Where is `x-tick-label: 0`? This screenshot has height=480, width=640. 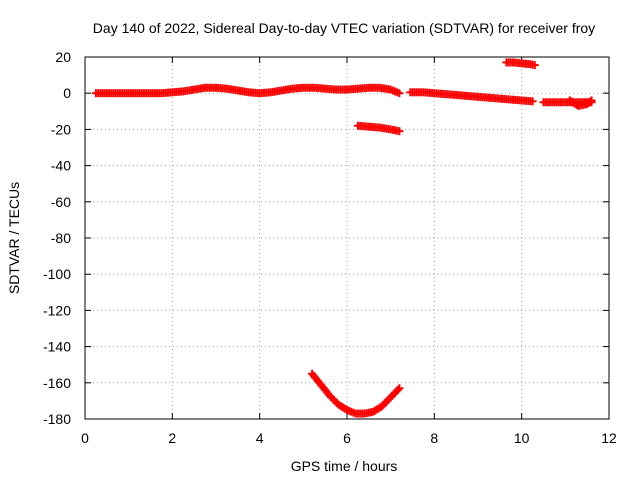 x-tick-label: 0 is located at coordinates (85, 438).